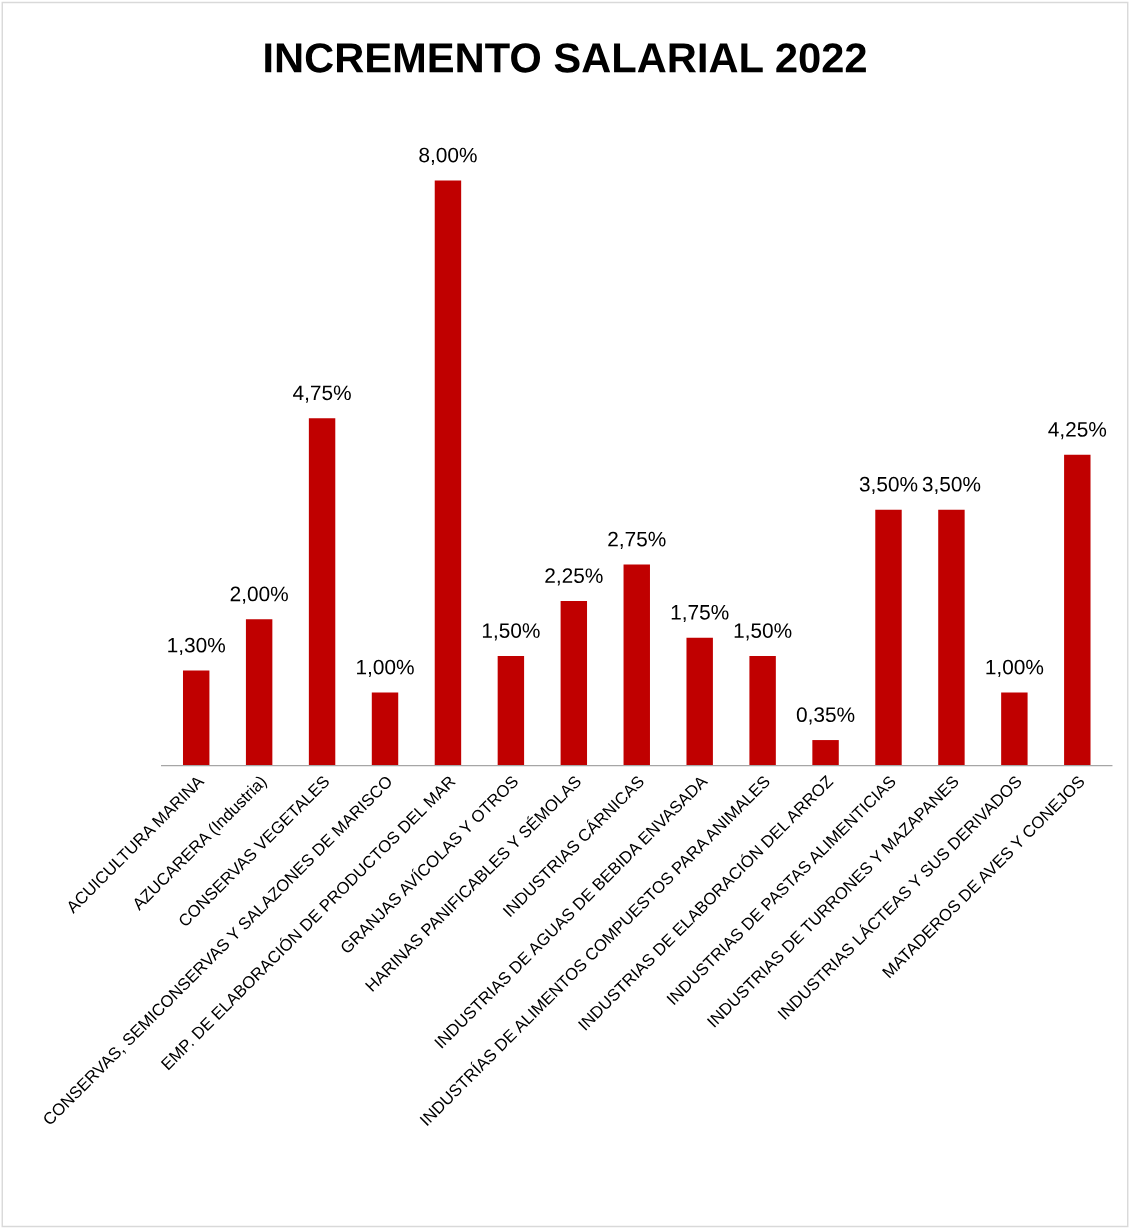 The height and width of the screenshot is (1229, 1130). I want to click on data-label: 8,00%, so click(448, 156).